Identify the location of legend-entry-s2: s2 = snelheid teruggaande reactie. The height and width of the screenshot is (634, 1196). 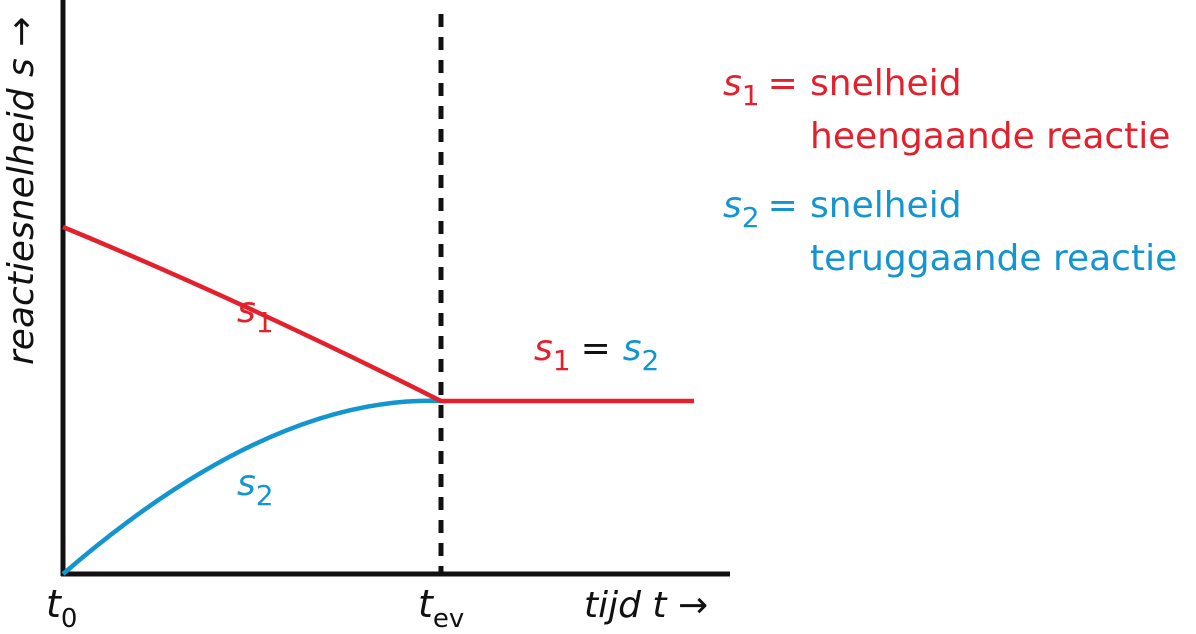
(950, 232).